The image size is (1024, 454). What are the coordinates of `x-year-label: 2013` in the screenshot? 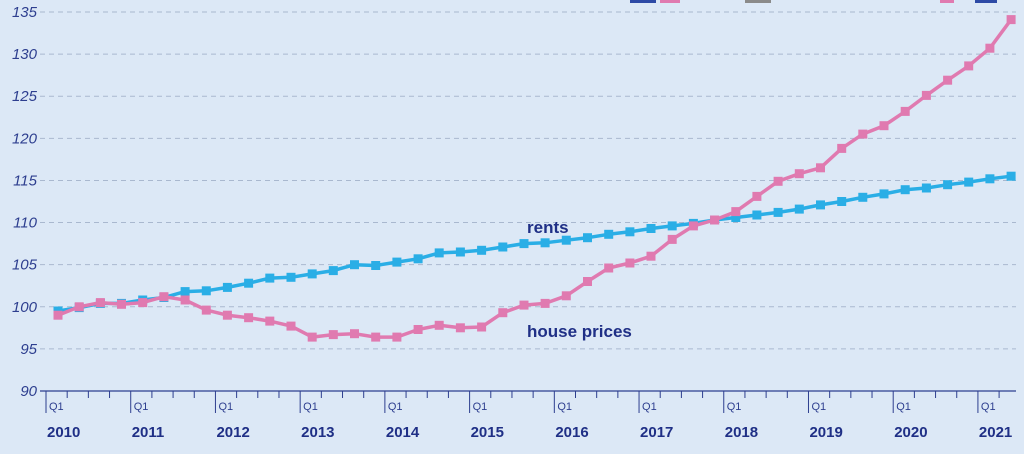 It's located at (317, 432).